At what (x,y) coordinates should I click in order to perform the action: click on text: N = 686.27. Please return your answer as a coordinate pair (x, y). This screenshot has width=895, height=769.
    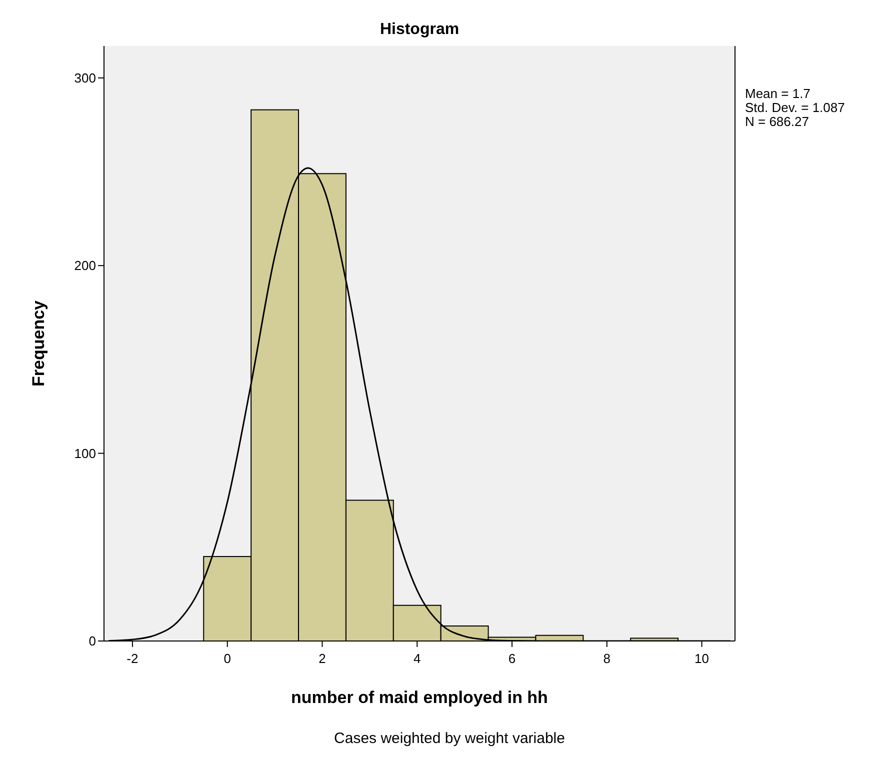
    Looking at the image, I should click on (777, 121).